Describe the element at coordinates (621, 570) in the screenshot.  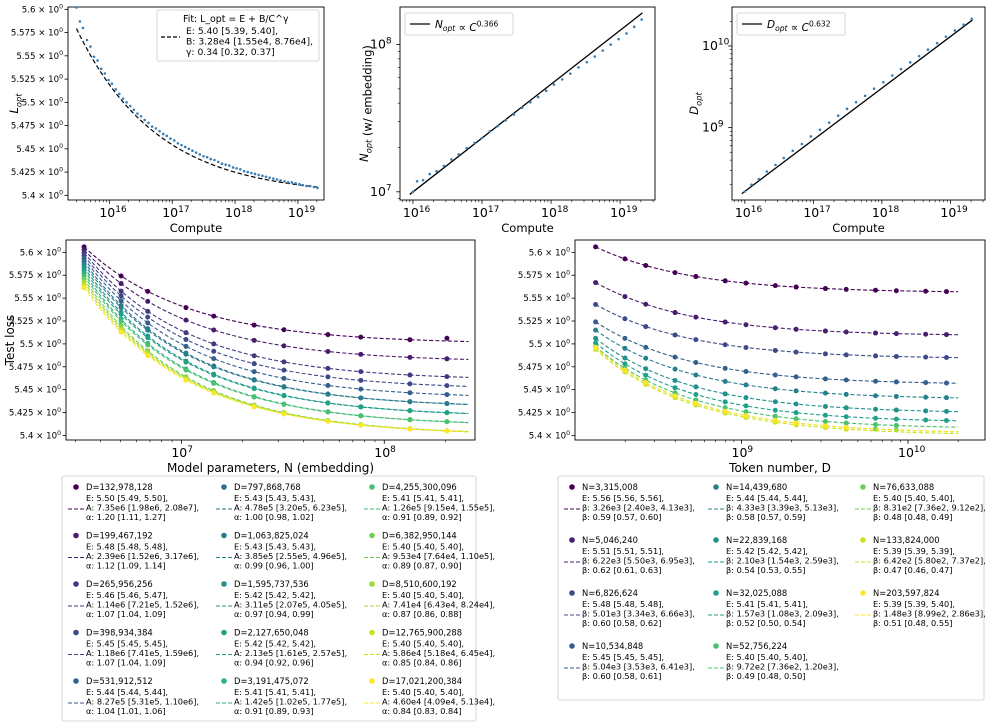
I see `bottom_right-legend-fit-text: β: 0.62 [0.61, 0.63]` at that location.